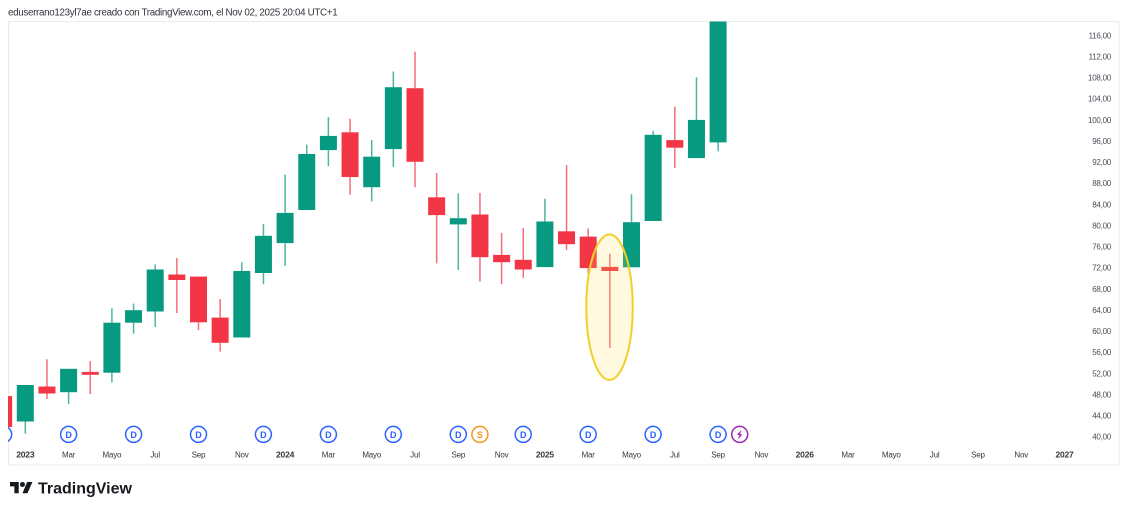  Describe the element at coordinates (1102, 394) in the screenshot. I see `svg-text: 48,00` at that location.